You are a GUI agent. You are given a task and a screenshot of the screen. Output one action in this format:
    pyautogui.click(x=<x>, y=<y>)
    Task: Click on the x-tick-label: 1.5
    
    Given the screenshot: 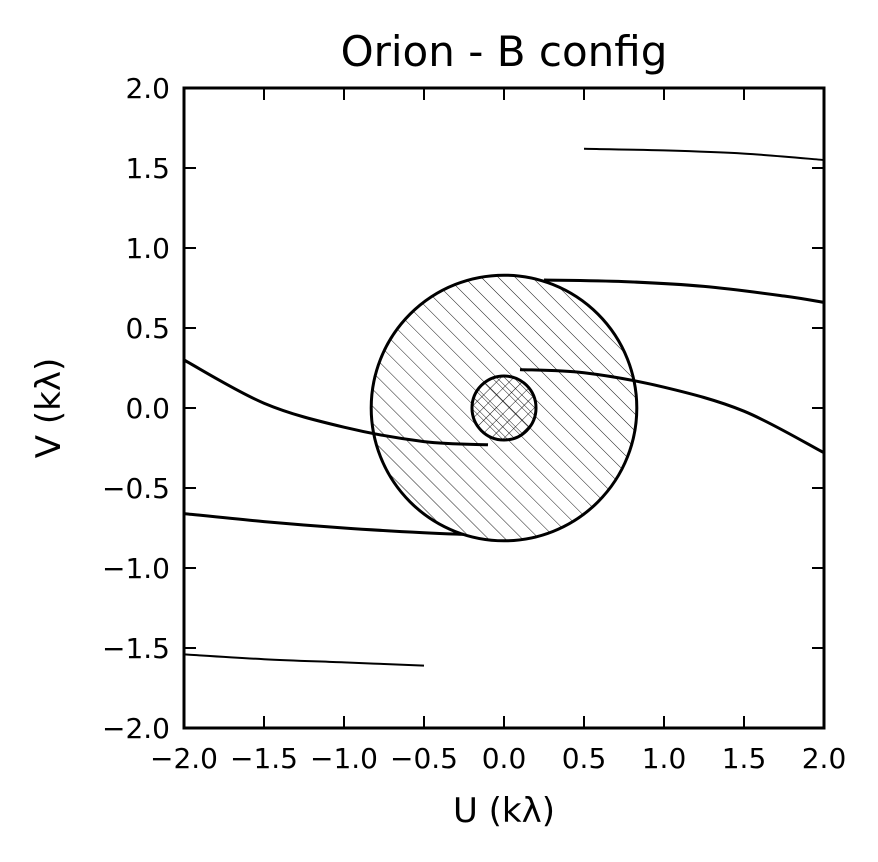 What is the action you would take?
    pyautogui.click(x=744, y=758)
    